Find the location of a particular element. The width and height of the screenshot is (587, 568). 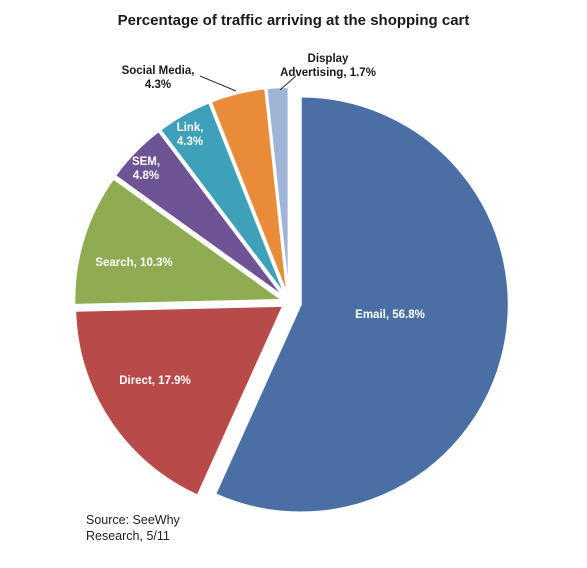

leader-line-display-advertising is located at coordinates (288, 83).